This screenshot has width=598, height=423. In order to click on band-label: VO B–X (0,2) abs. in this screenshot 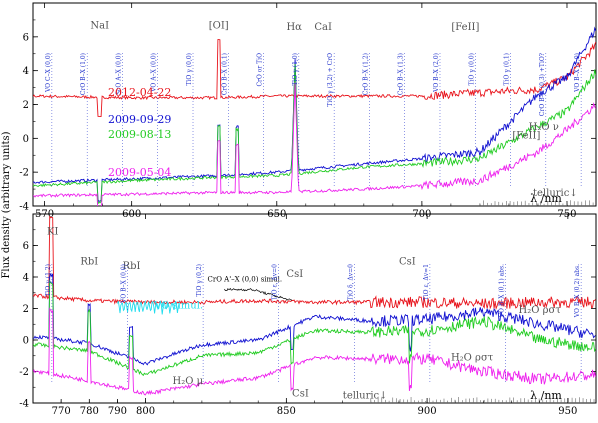, I will do `click(577, 291)`.